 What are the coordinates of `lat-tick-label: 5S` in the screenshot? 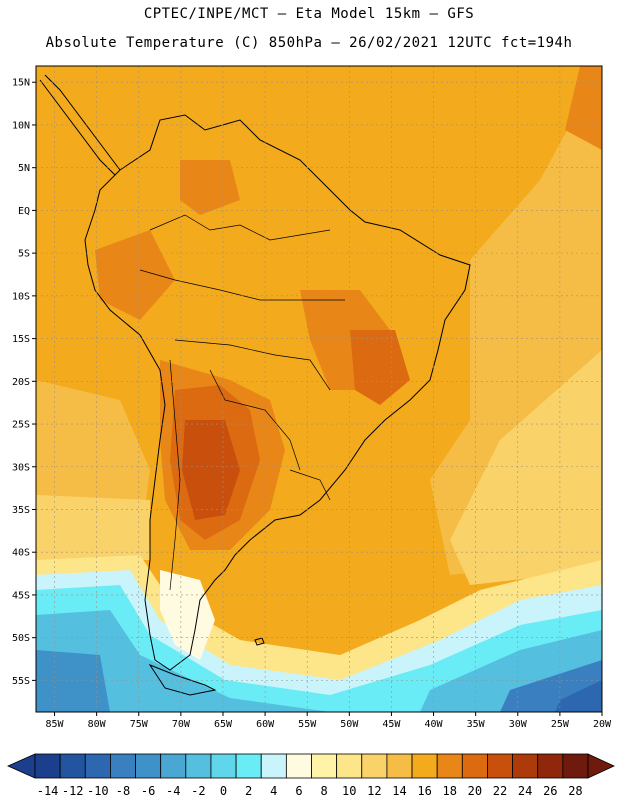 It's located at (24, 254).